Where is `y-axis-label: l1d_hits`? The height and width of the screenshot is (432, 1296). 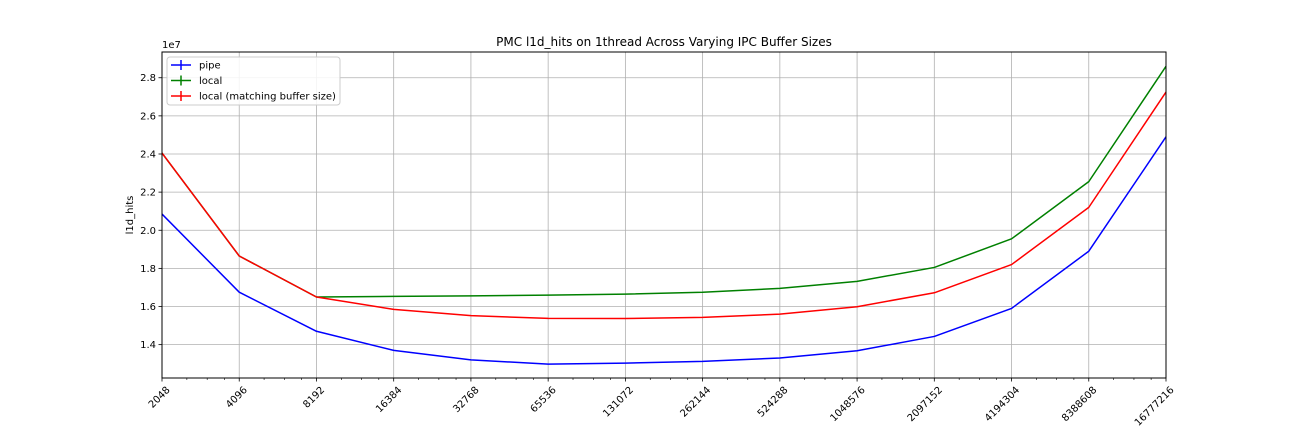 y-axis-label: l1d_hits is located at coordinates (130, 215).